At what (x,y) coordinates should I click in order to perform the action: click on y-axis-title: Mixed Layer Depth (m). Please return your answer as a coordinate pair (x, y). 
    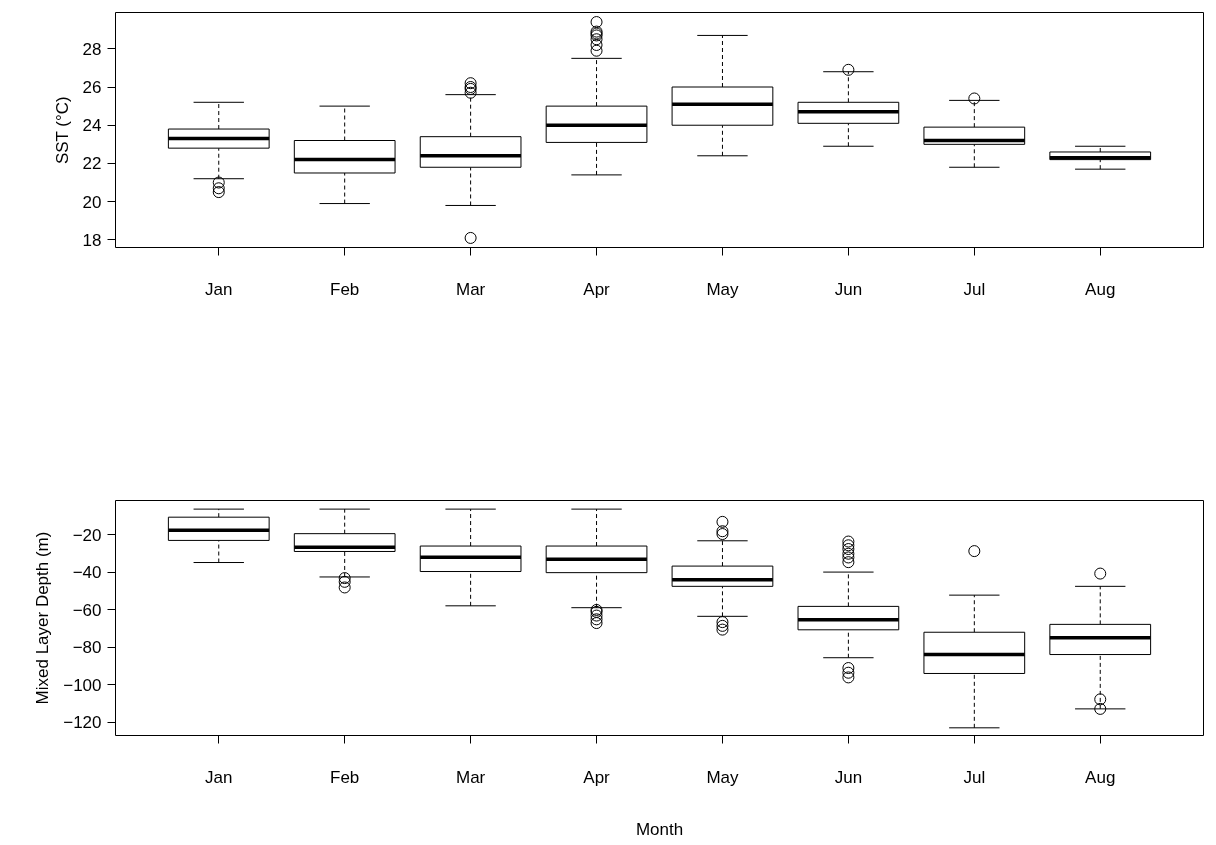
    Looking at the image, I should click on (43, 618).